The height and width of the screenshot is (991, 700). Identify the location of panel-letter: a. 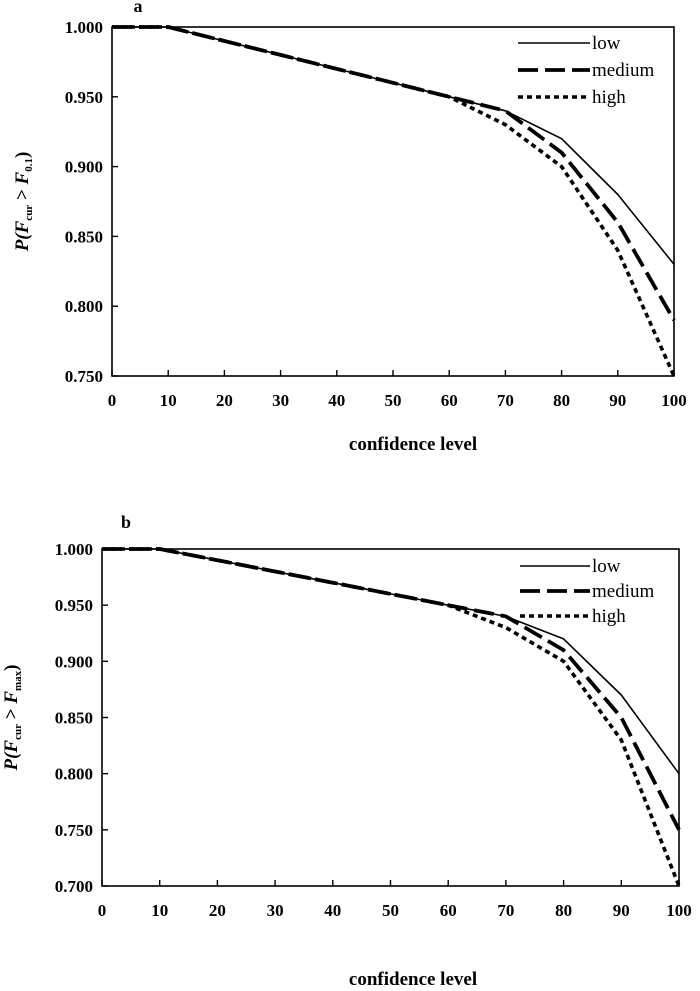
(138, 8).